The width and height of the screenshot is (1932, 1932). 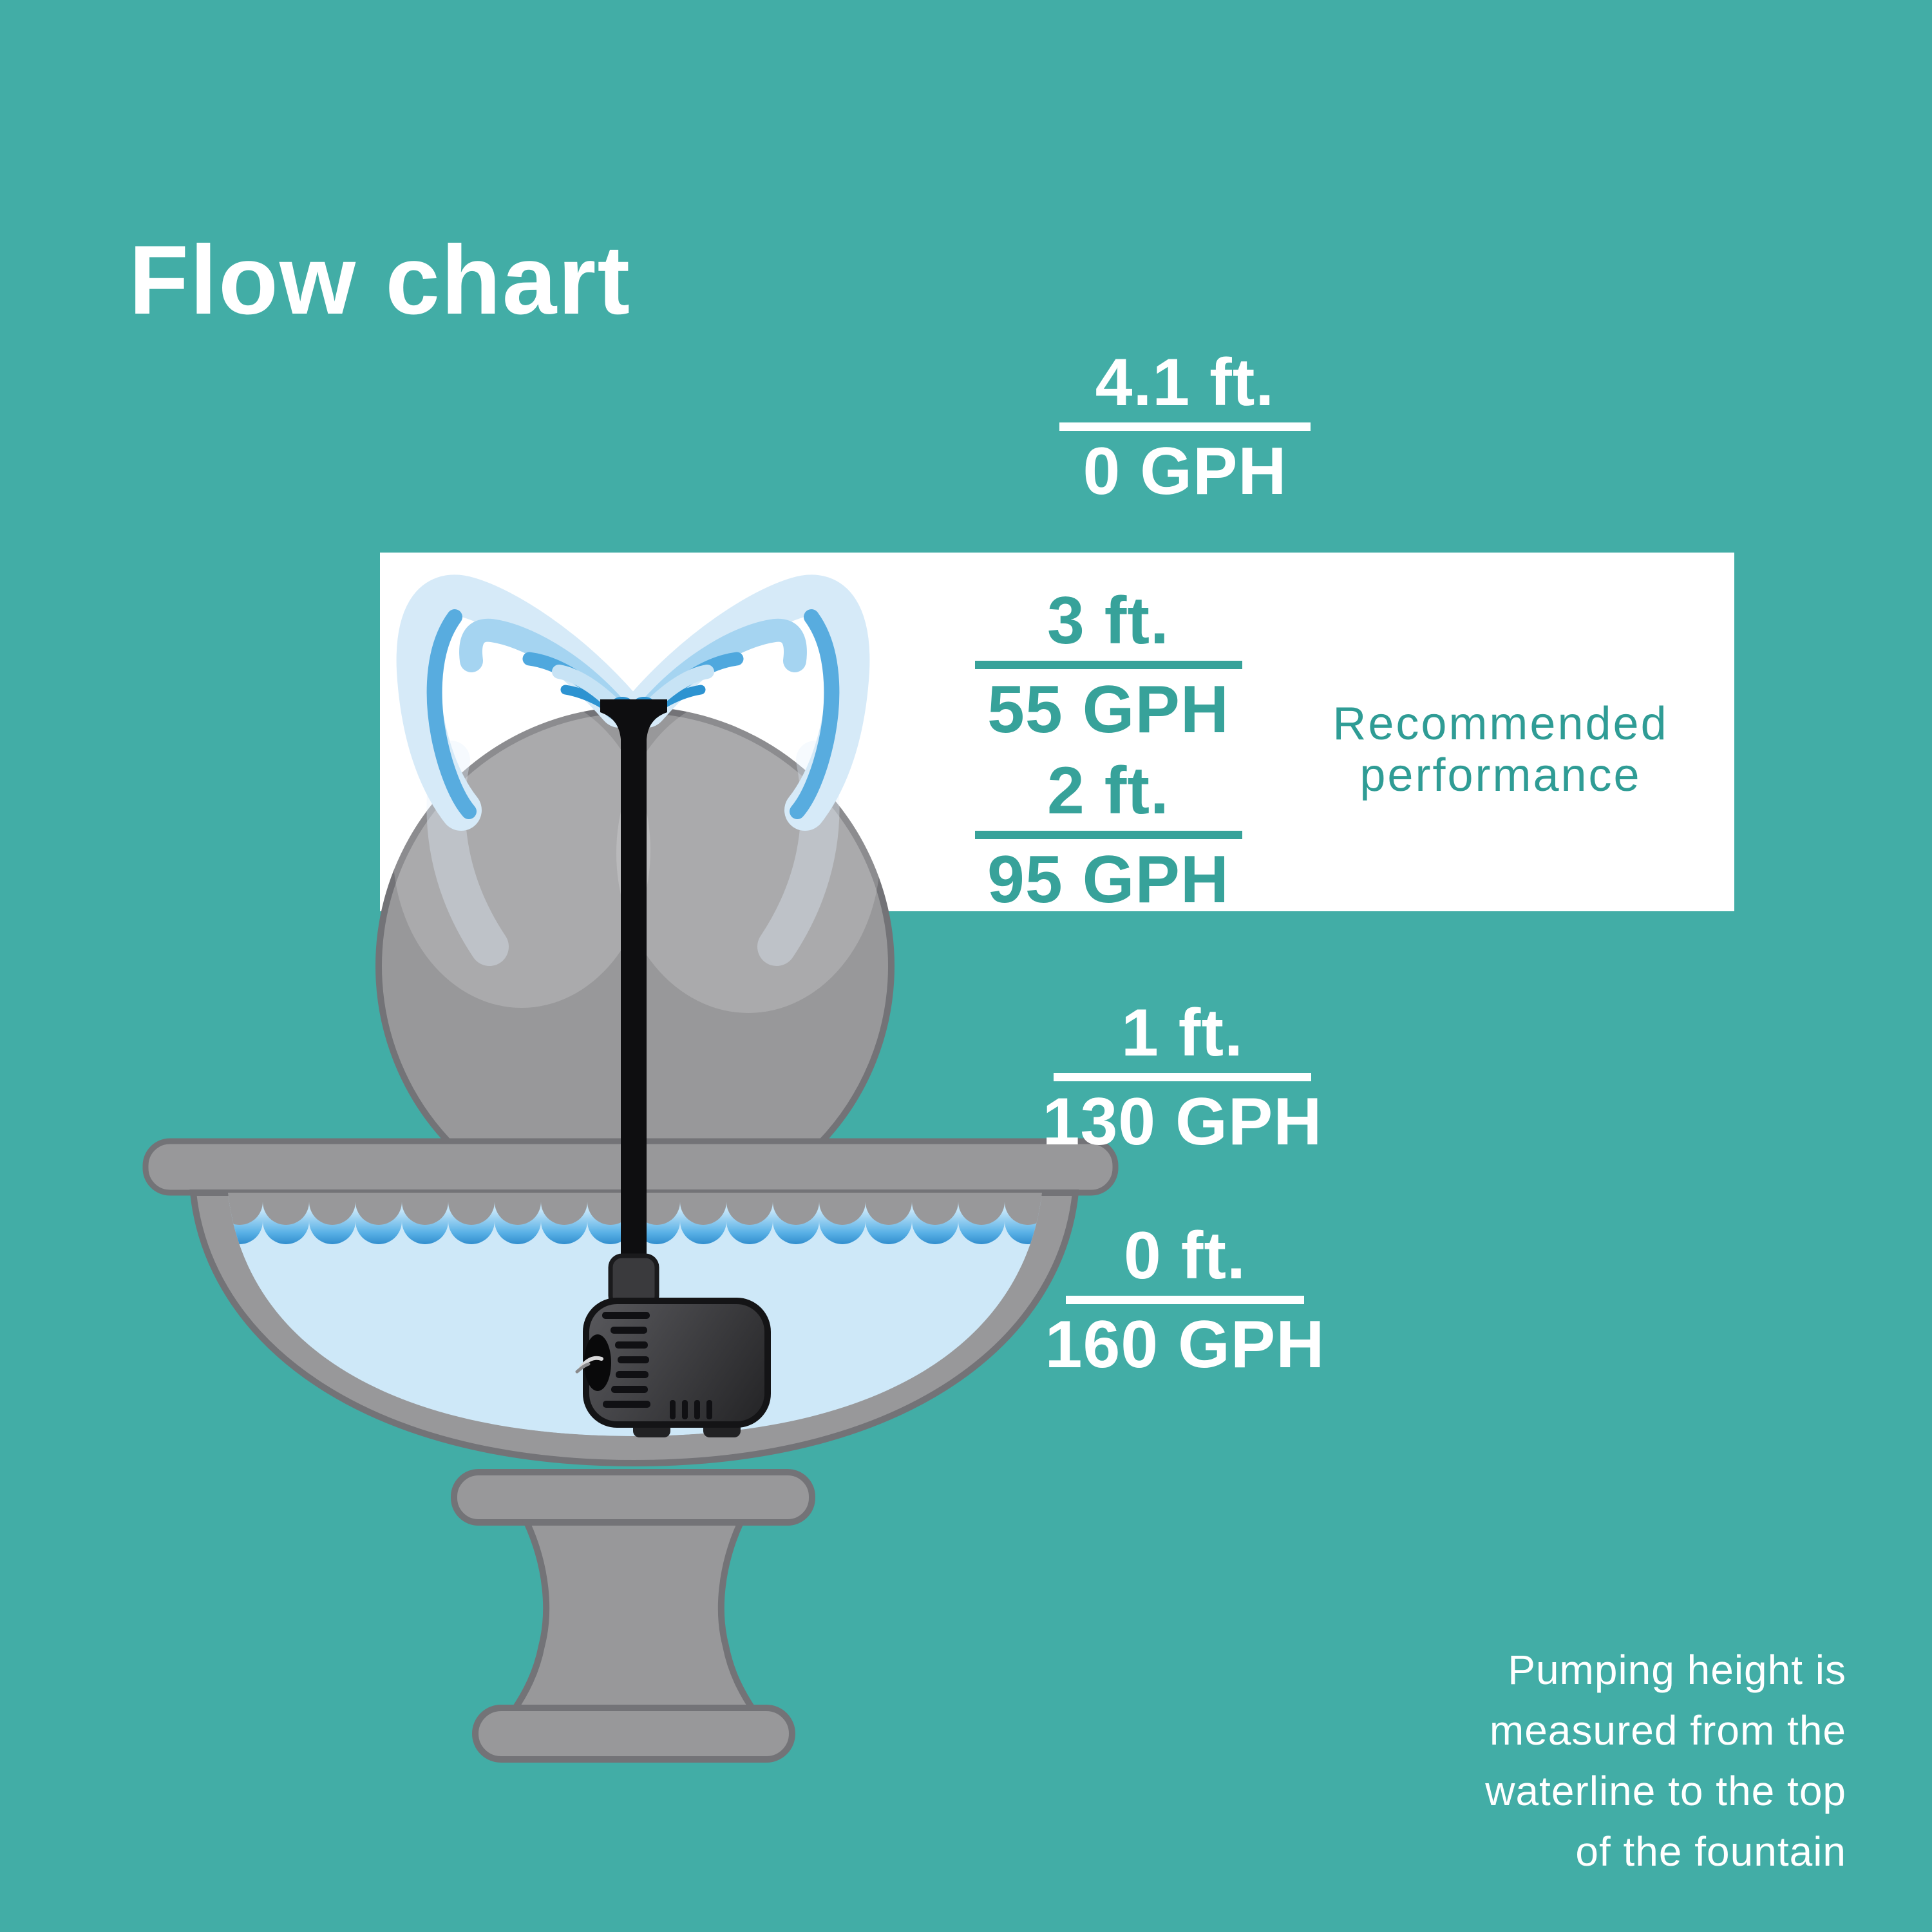 What do you see at coordinates (1667, 1731) in the screenshot?
I see `footnote-line: measured from the` at bounding box center [1667, 1731].